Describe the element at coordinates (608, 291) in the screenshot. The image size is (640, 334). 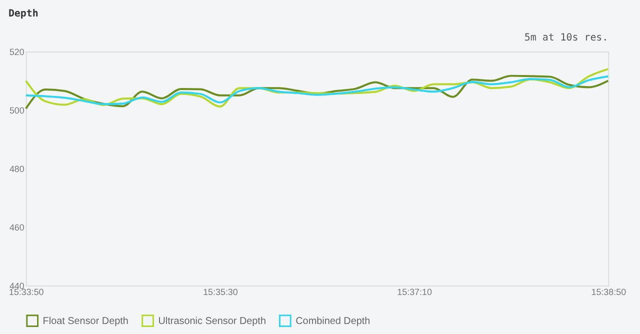
I see `x-tick-label: 15:38:50` at that location.